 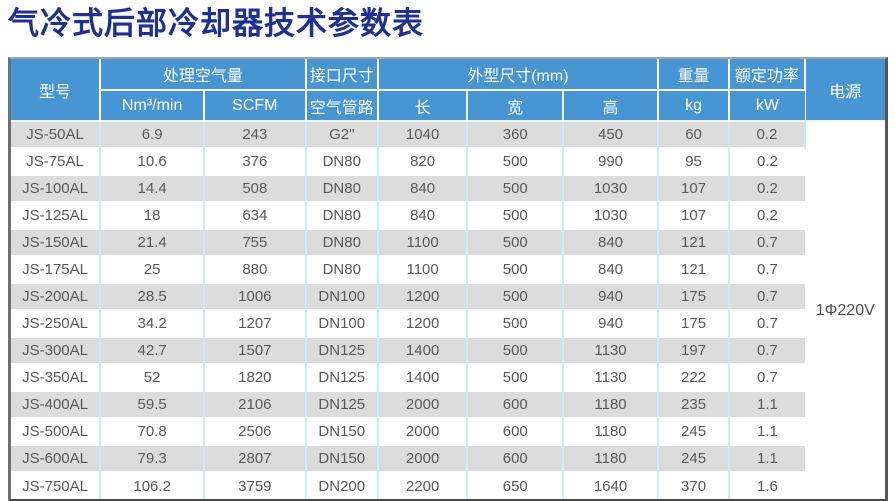 What do you see at coordinates (56, 404) in the screenshot?
I see `cell-model: JS-400AL` at bounding box center [56, 404].